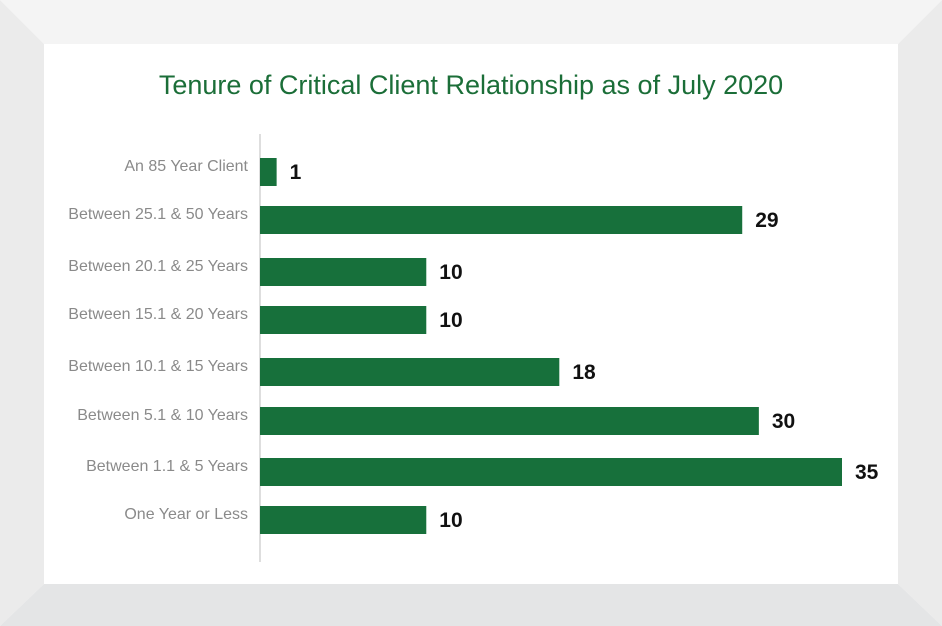 The width and height of the screenshot is (942, 626). Describe the element at coordinates (920, 313) in the screenshot. I see `frame-right-bevel` at that location.